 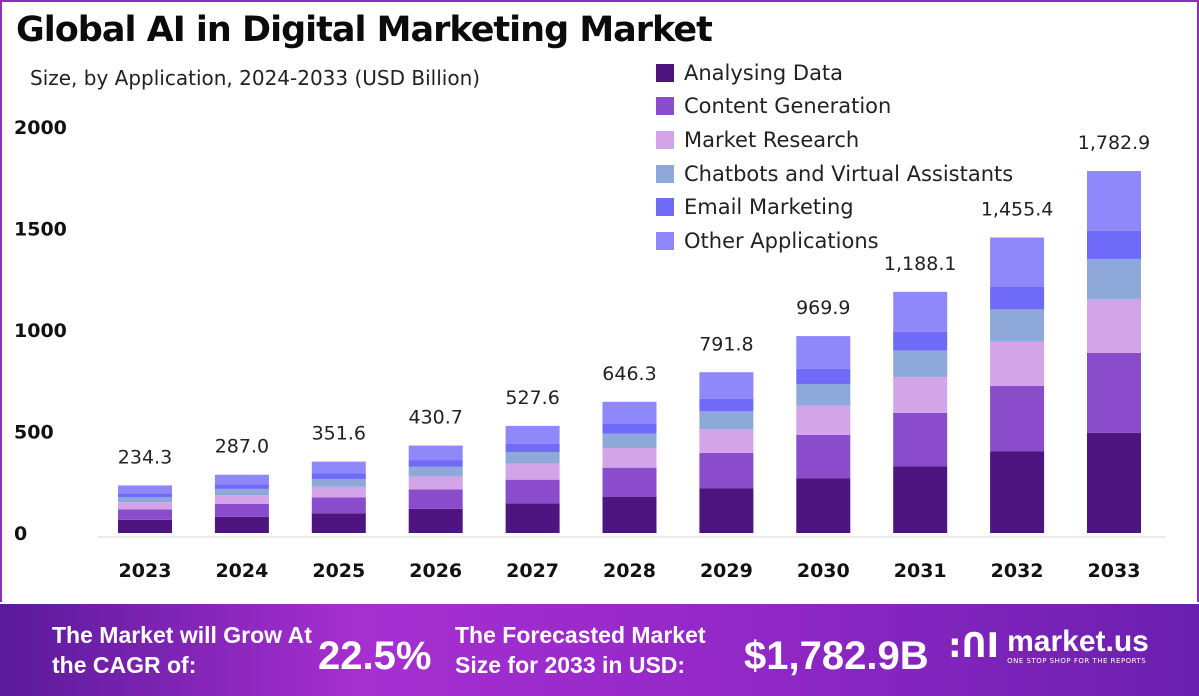 I want to click on legend-label: Market Research, so click(x=772, y=139).